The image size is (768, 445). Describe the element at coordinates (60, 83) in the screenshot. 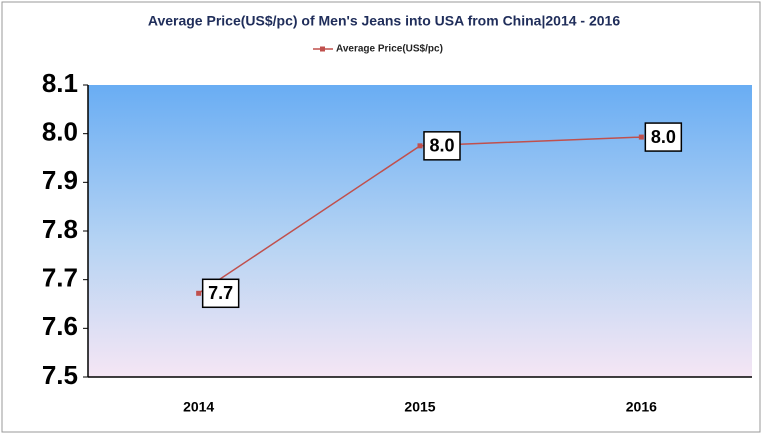

I see `y-tick-label: 8.1` at that location.